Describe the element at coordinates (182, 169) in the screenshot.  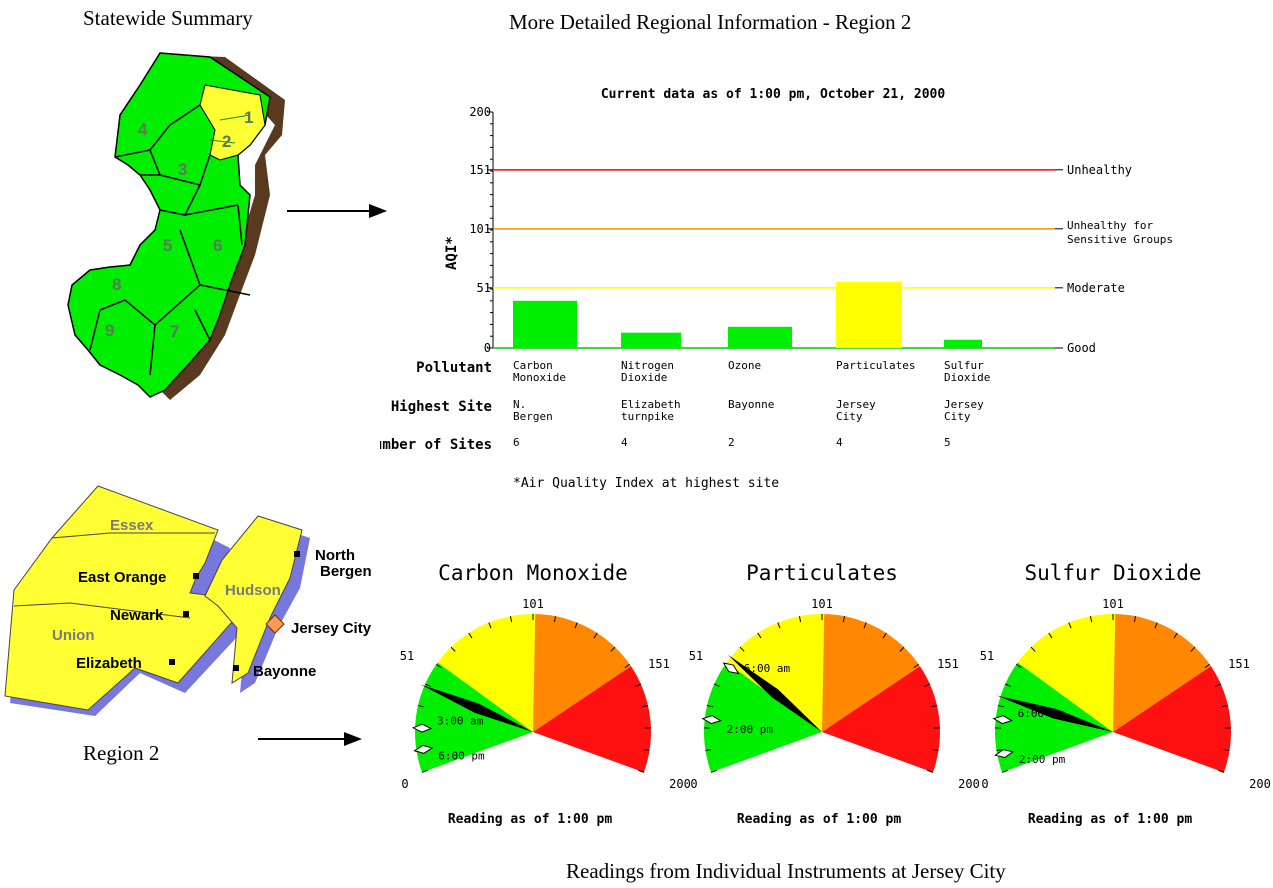
I see `region-label-3: 3` at that location.